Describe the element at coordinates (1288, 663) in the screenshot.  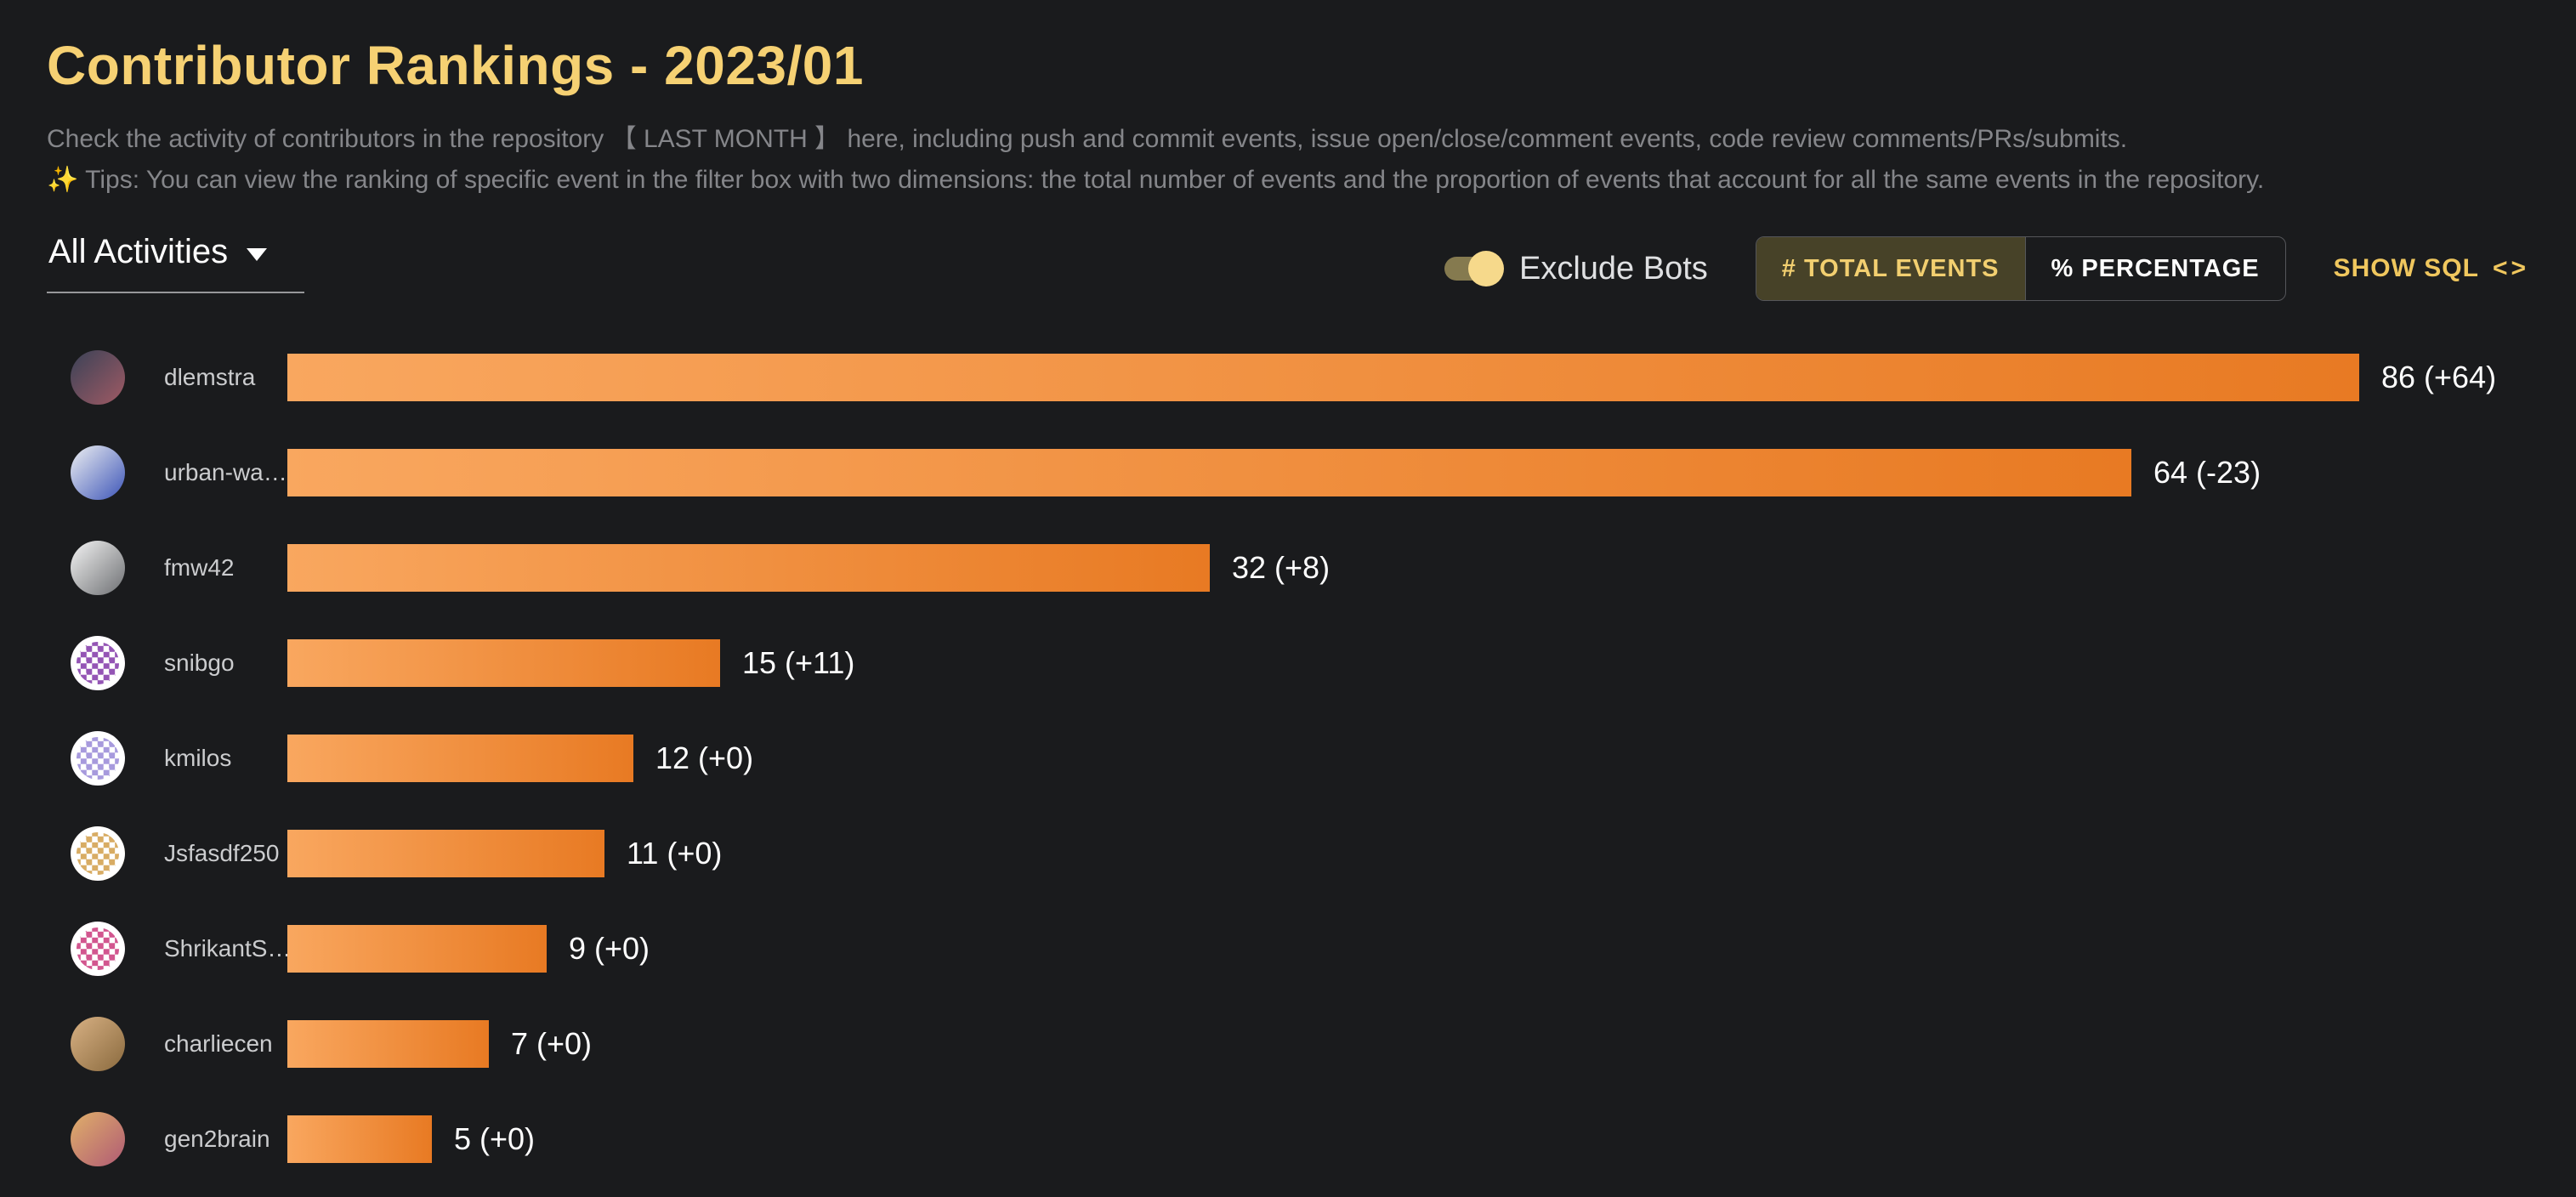
I see `contributor-row: snibgo 15 (+11)` at that location.